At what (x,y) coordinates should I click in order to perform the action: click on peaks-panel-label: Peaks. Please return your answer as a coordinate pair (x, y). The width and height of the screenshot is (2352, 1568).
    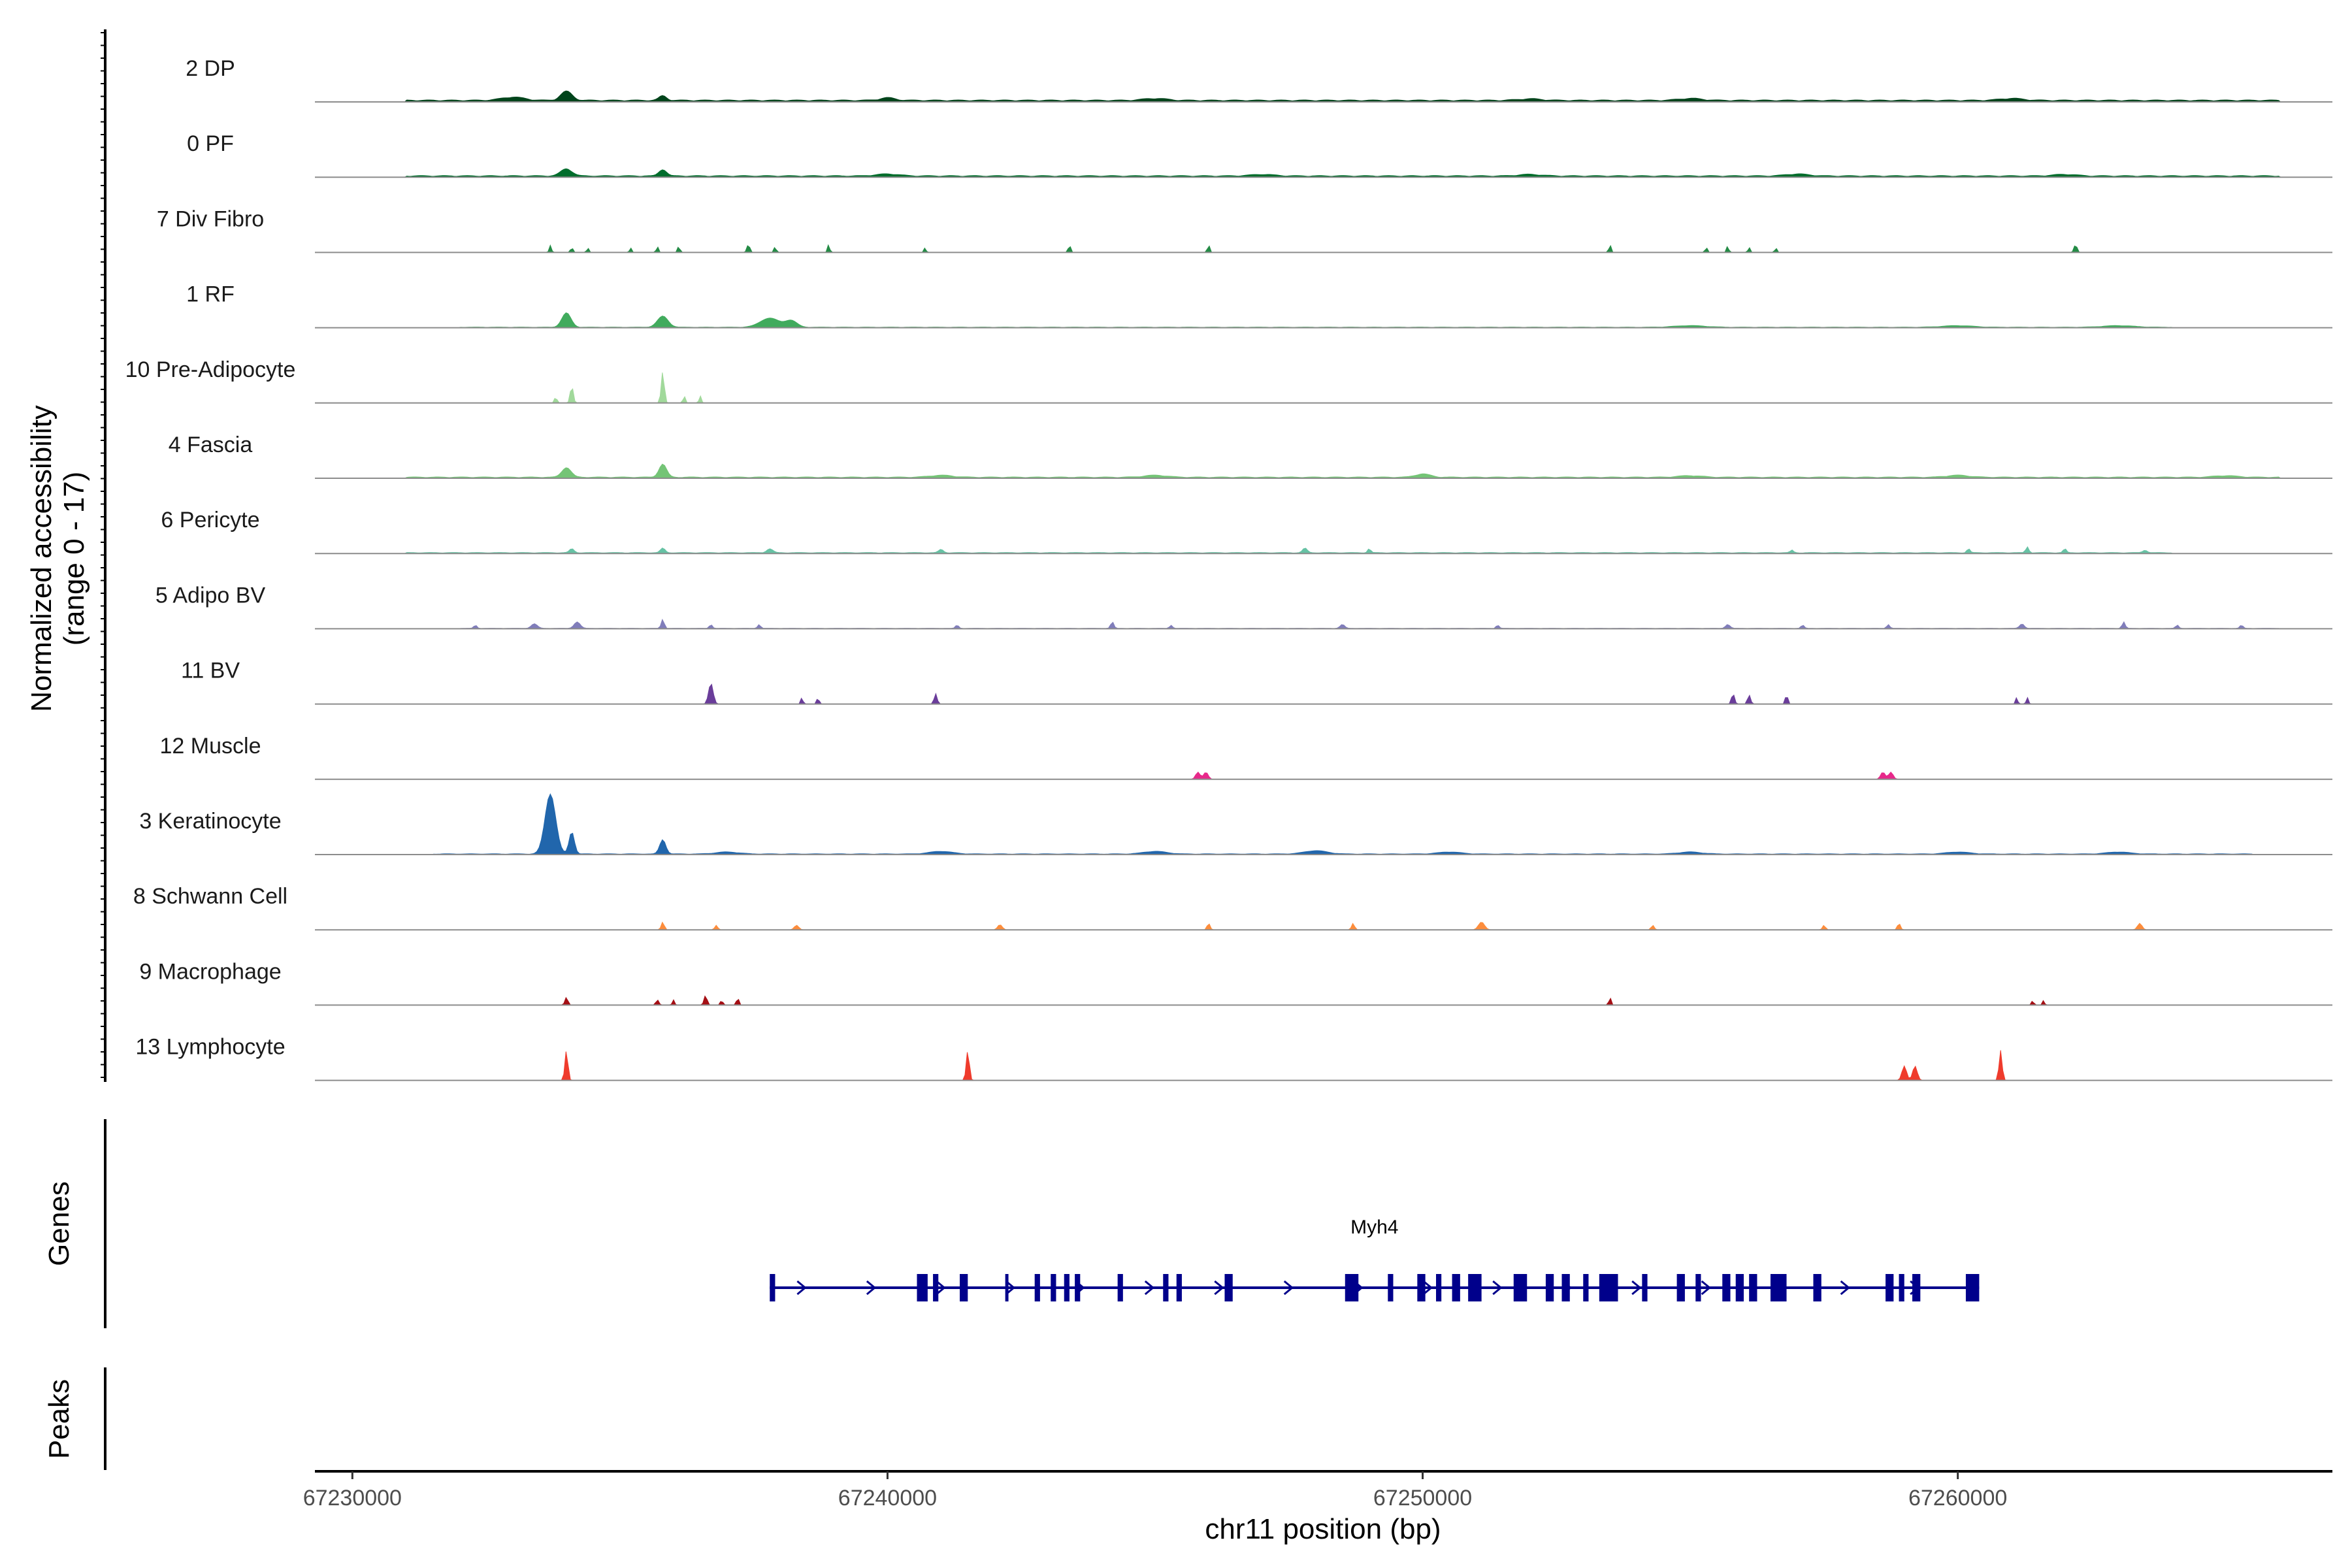
    Looking at the image, I should click on (59, 1419).